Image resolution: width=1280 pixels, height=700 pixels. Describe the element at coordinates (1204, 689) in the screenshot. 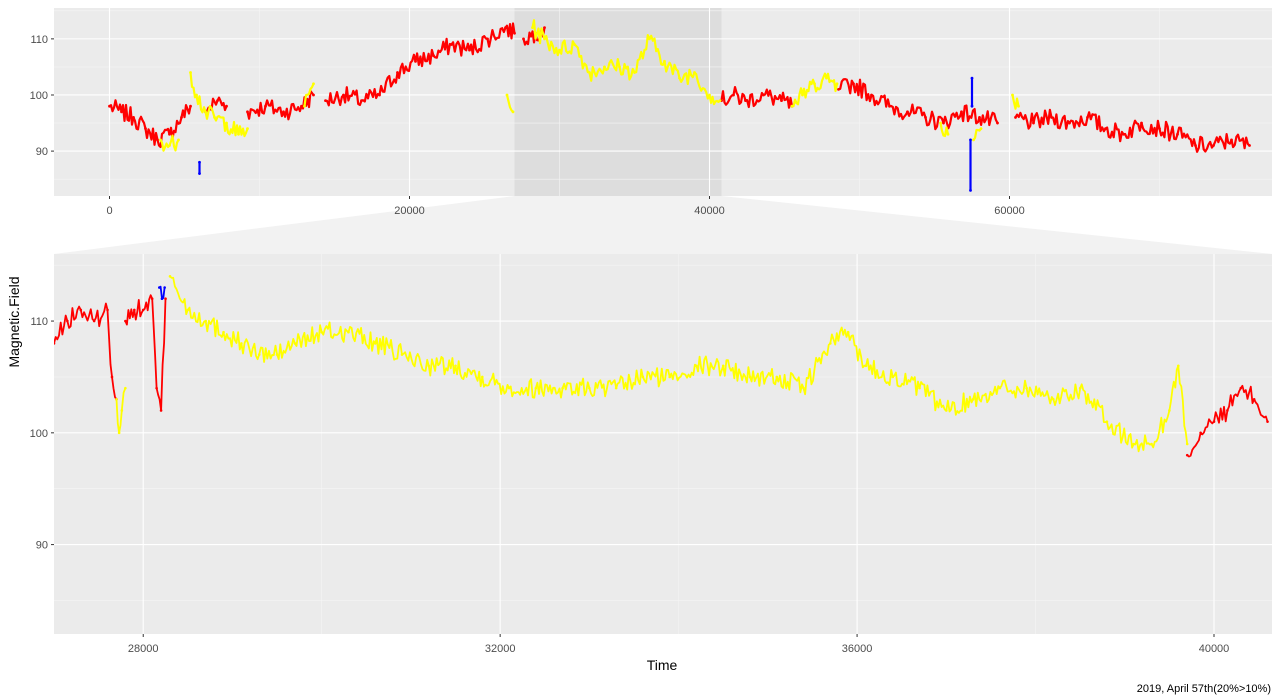

I see `plot-caption: 2019, April 57th(20%>10%)` at that location.